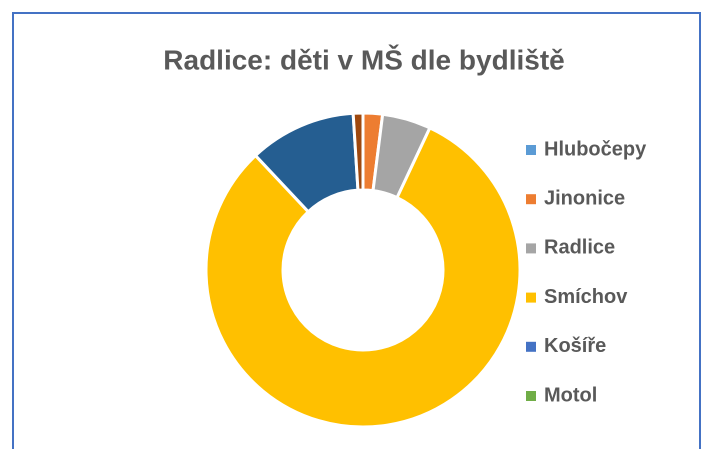 This screenshot has width=706, height=449. Describe the element at coordinates (363, 59) in the screenshot. I see `chart-title: Radlice: děti v MŠ dle bydliště` at that location.